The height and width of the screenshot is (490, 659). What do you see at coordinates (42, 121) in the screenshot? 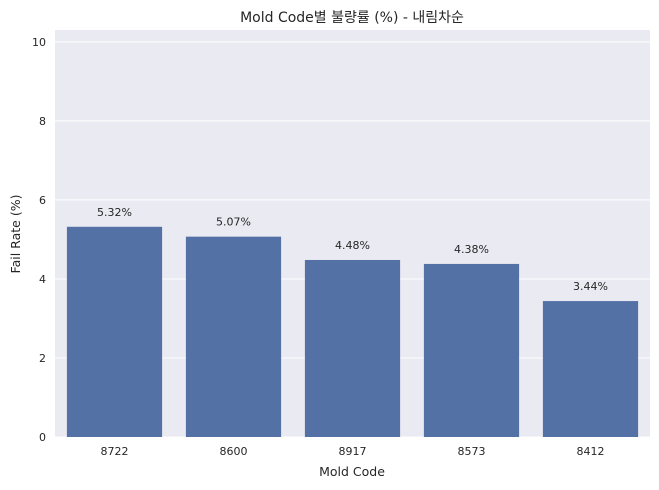
I see `y-tick-label: 8` at bounding box center [42, 121].